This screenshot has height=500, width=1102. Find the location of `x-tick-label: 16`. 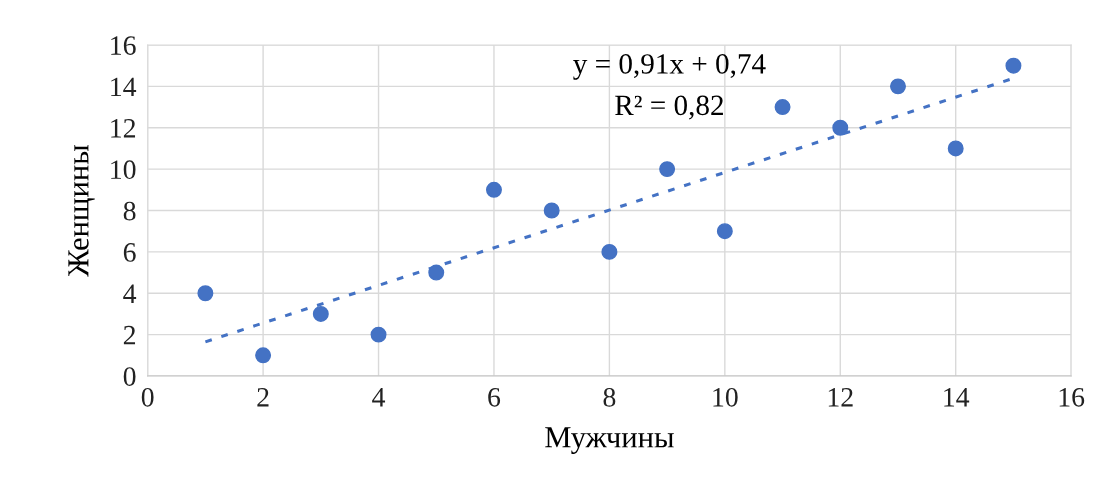

x-tick-label: 16 is located at coordinates (1072, 397).